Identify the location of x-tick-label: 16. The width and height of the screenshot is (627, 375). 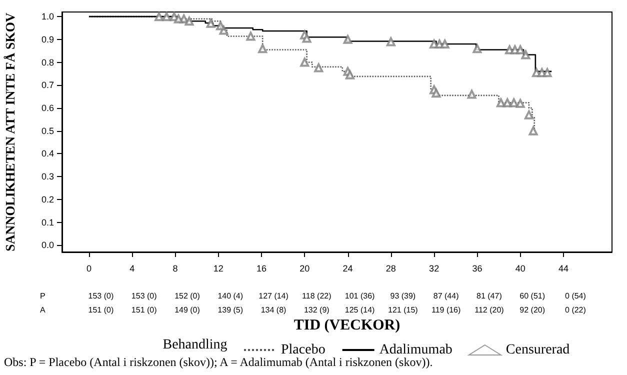
(261, 269).